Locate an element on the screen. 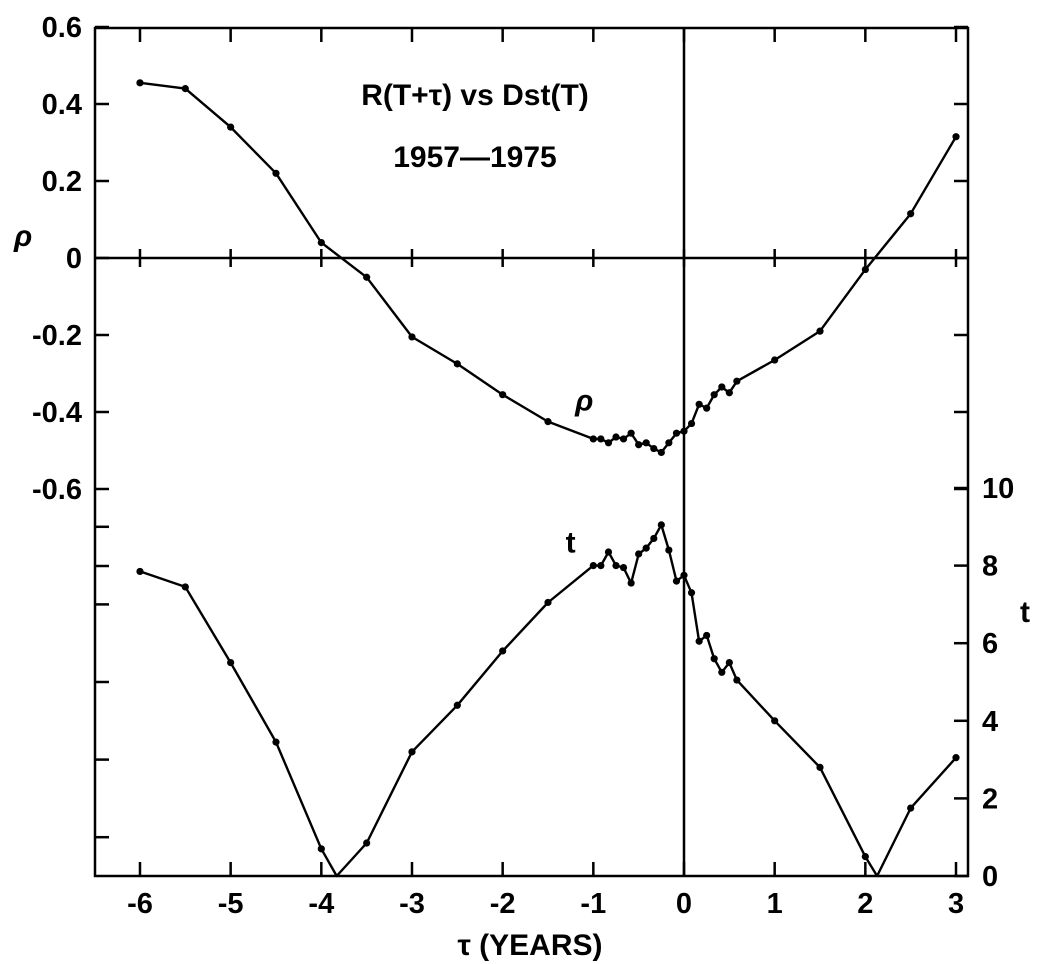 This screenshot has width=1042, height=964. y-axis-label-right: t is located at coordinates (1025, 612).